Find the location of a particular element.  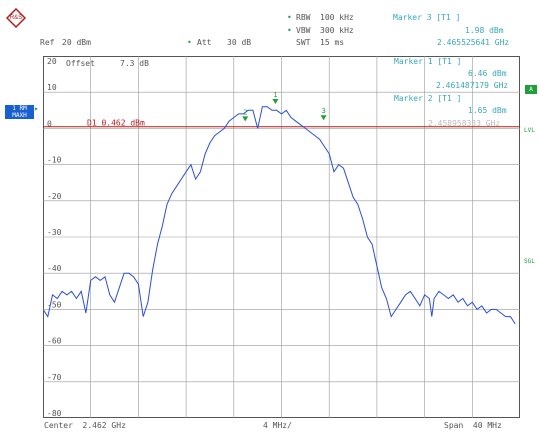

y-tick-label: -10 is located at coordinates (54, 160).